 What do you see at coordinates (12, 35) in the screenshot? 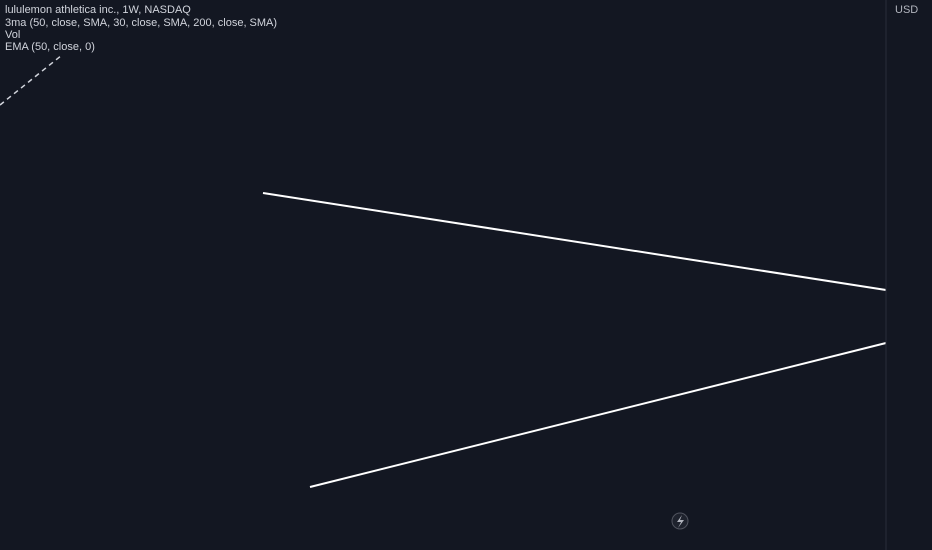
I see `legend-line: Vol` at bounding box center [12, 35].